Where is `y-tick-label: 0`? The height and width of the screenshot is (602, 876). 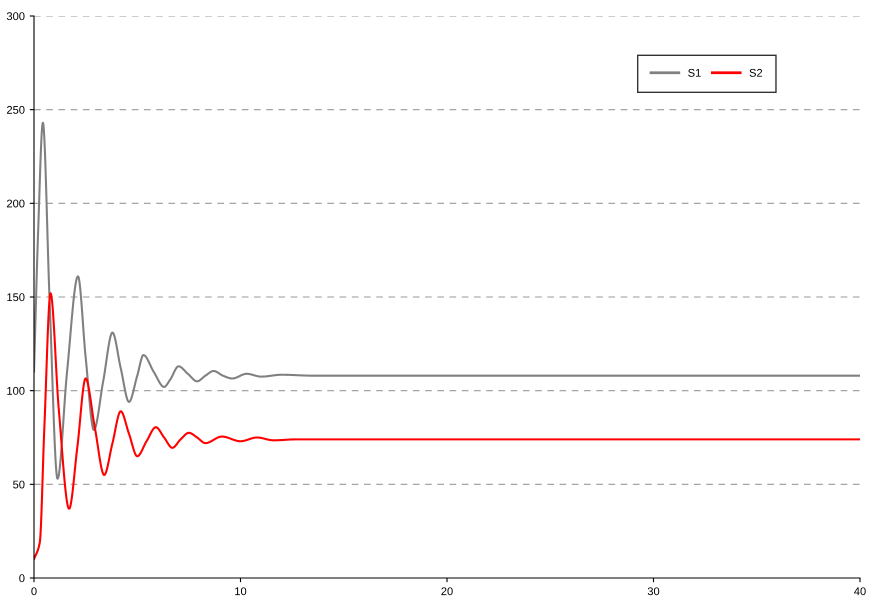
y-tick-label: 0 is located at coordinates (22, 578).